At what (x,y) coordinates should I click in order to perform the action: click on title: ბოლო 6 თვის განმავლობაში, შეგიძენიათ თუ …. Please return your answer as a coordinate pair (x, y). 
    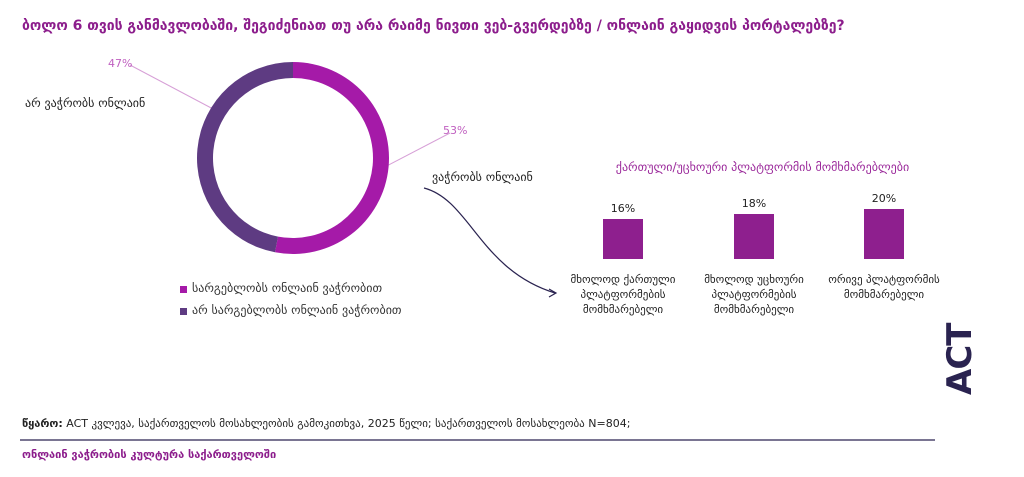
    Looking at the image, I should click on (433, 26).